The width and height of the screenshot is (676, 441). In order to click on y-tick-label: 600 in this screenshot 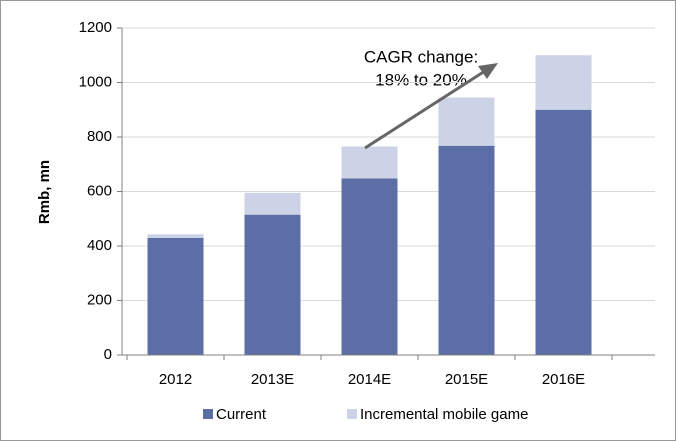, I will do `click(99, 190)`.